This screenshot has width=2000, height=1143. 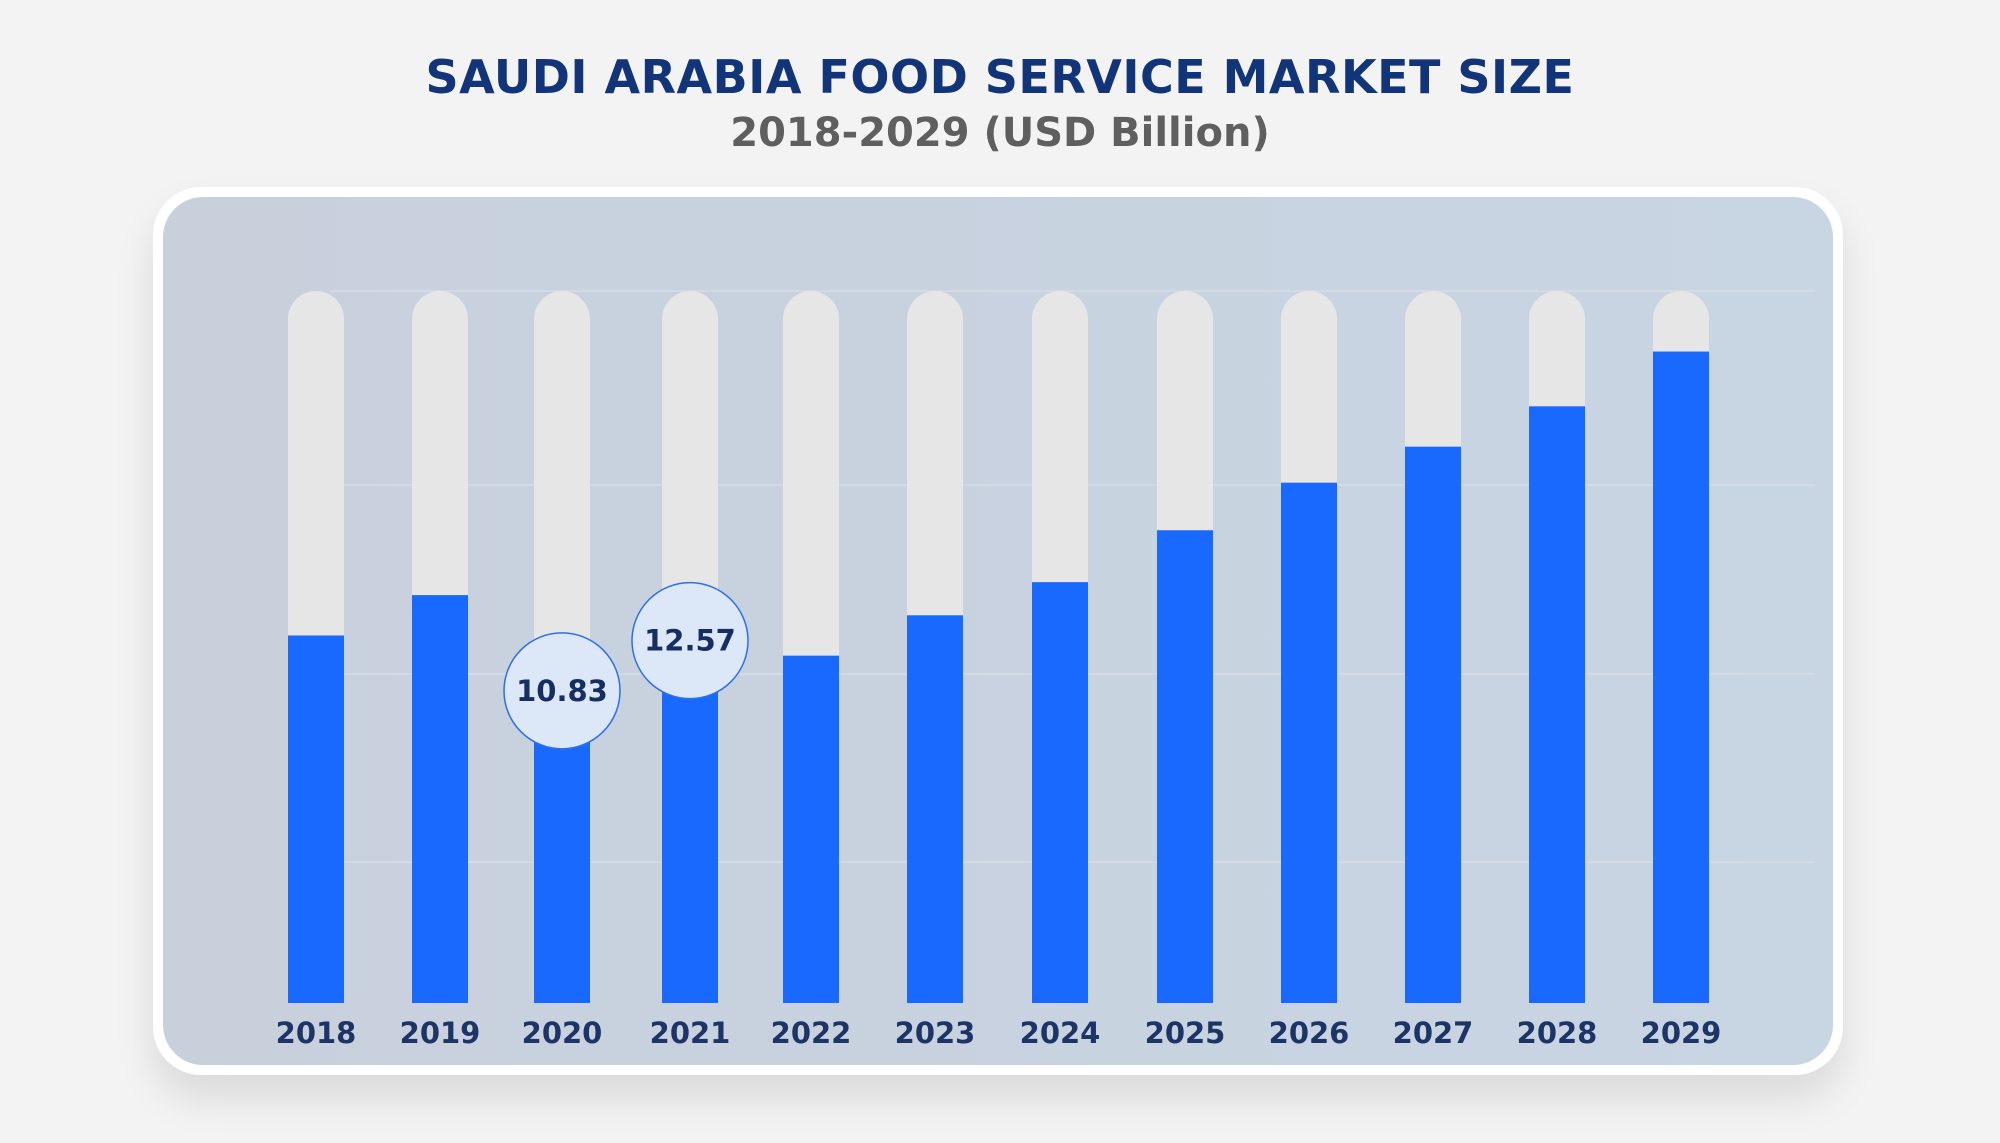 I want to click on x-tick-label-2022: 2022, so click(x=811, y=1033).